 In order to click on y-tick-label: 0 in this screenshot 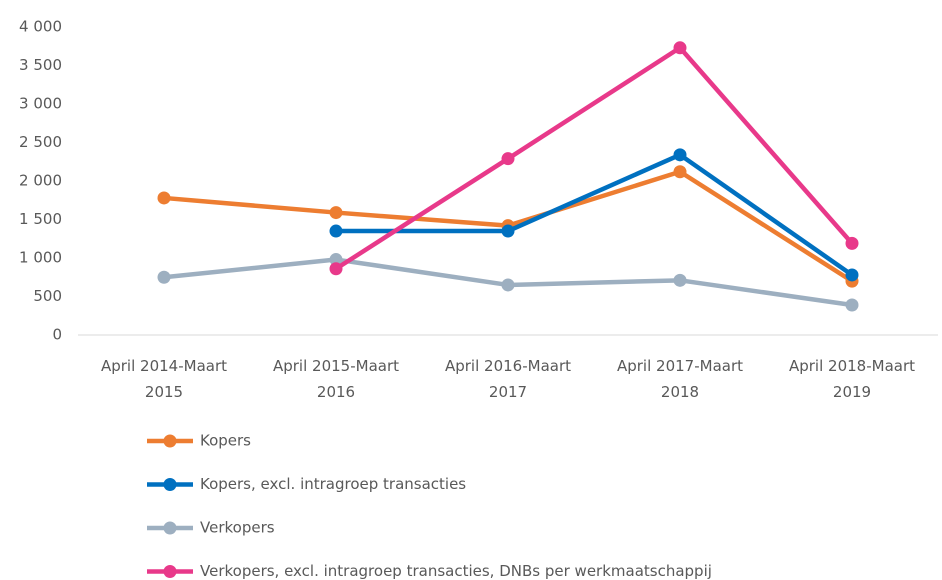, I will do `click(57, 335)`.